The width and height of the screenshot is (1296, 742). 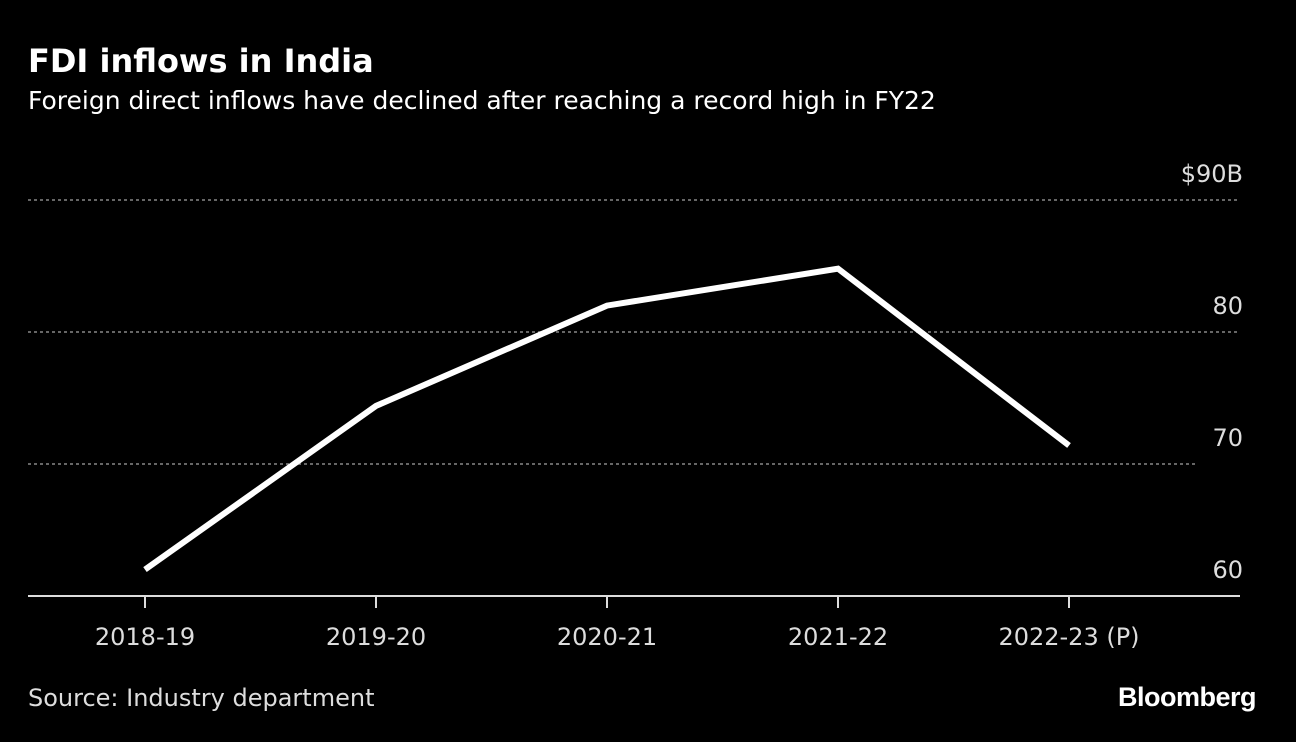 What do you see at coordinates (201, 61) in the screenshot?
I see `chart-title: FDI inflows in India` at bounding box center [201, 61].